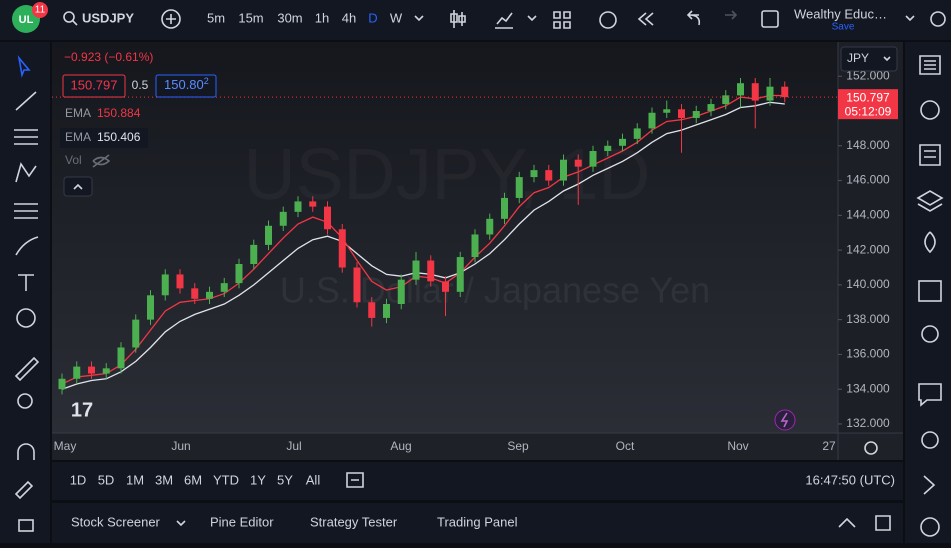 Image resolution: width=951 pixels, height=548 pixels. Describe the element at coordinates (313, 479) in the screenshot. I see `range-button: All` at that location.